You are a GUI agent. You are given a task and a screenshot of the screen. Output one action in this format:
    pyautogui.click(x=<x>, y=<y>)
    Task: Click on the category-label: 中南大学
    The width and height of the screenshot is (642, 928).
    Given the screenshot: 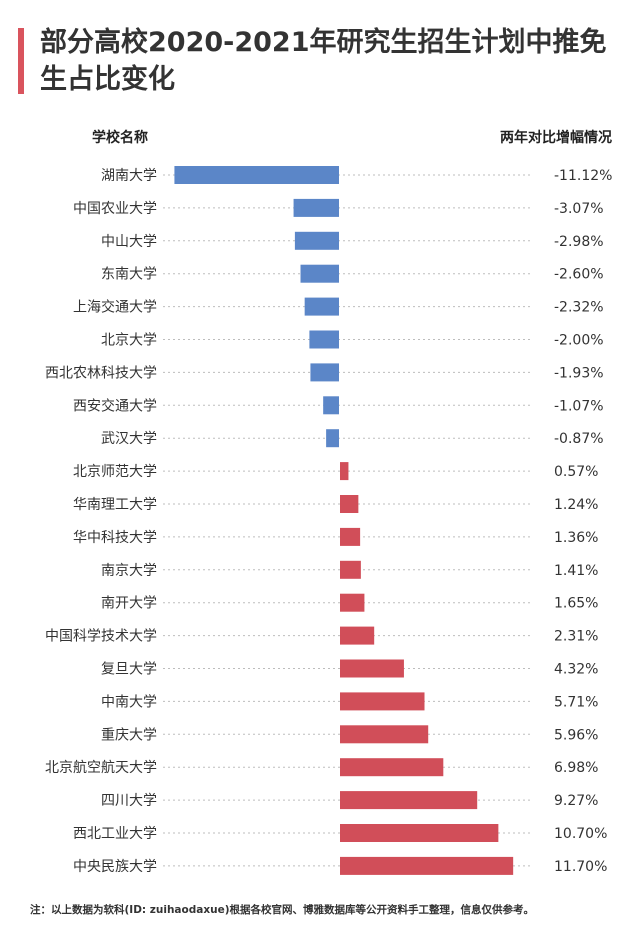 What is the action you would take?
    pyautogui.click(x=129, y=702)
    